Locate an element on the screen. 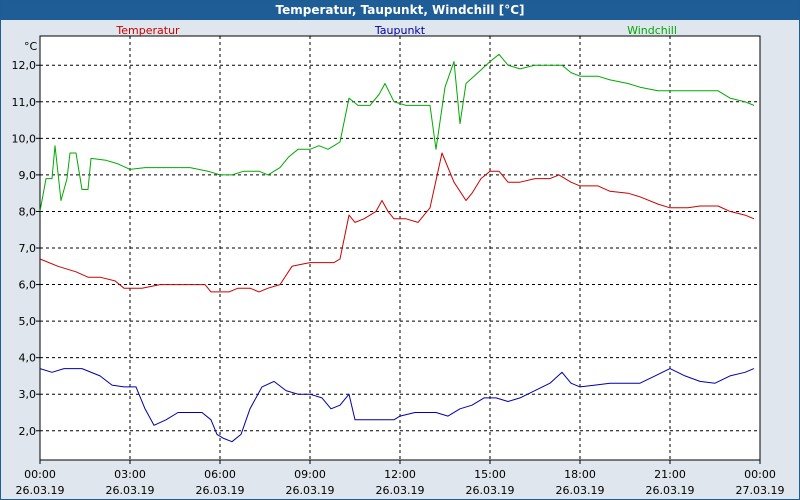 The height and width of the screenshot is (500, 800). x-tick-time: 03:00 is located at coordinates (130, 474).